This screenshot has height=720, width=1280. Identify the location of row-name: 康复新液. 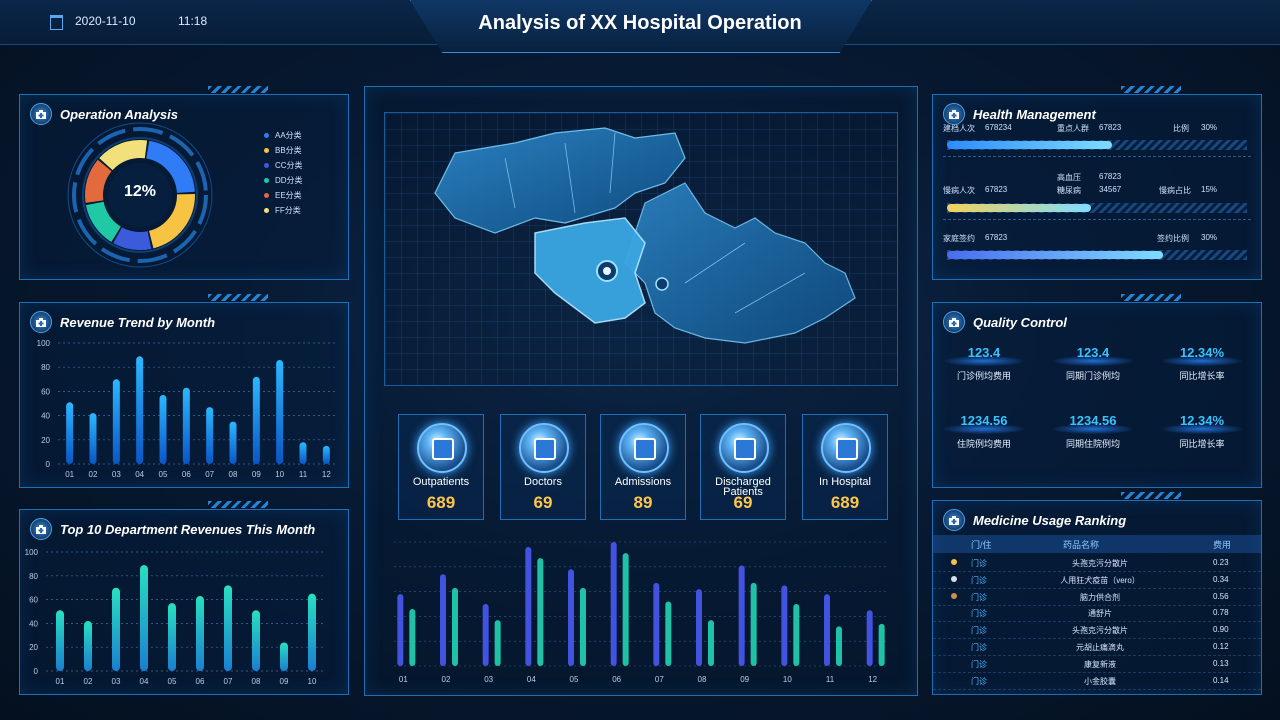
(1100, 664).